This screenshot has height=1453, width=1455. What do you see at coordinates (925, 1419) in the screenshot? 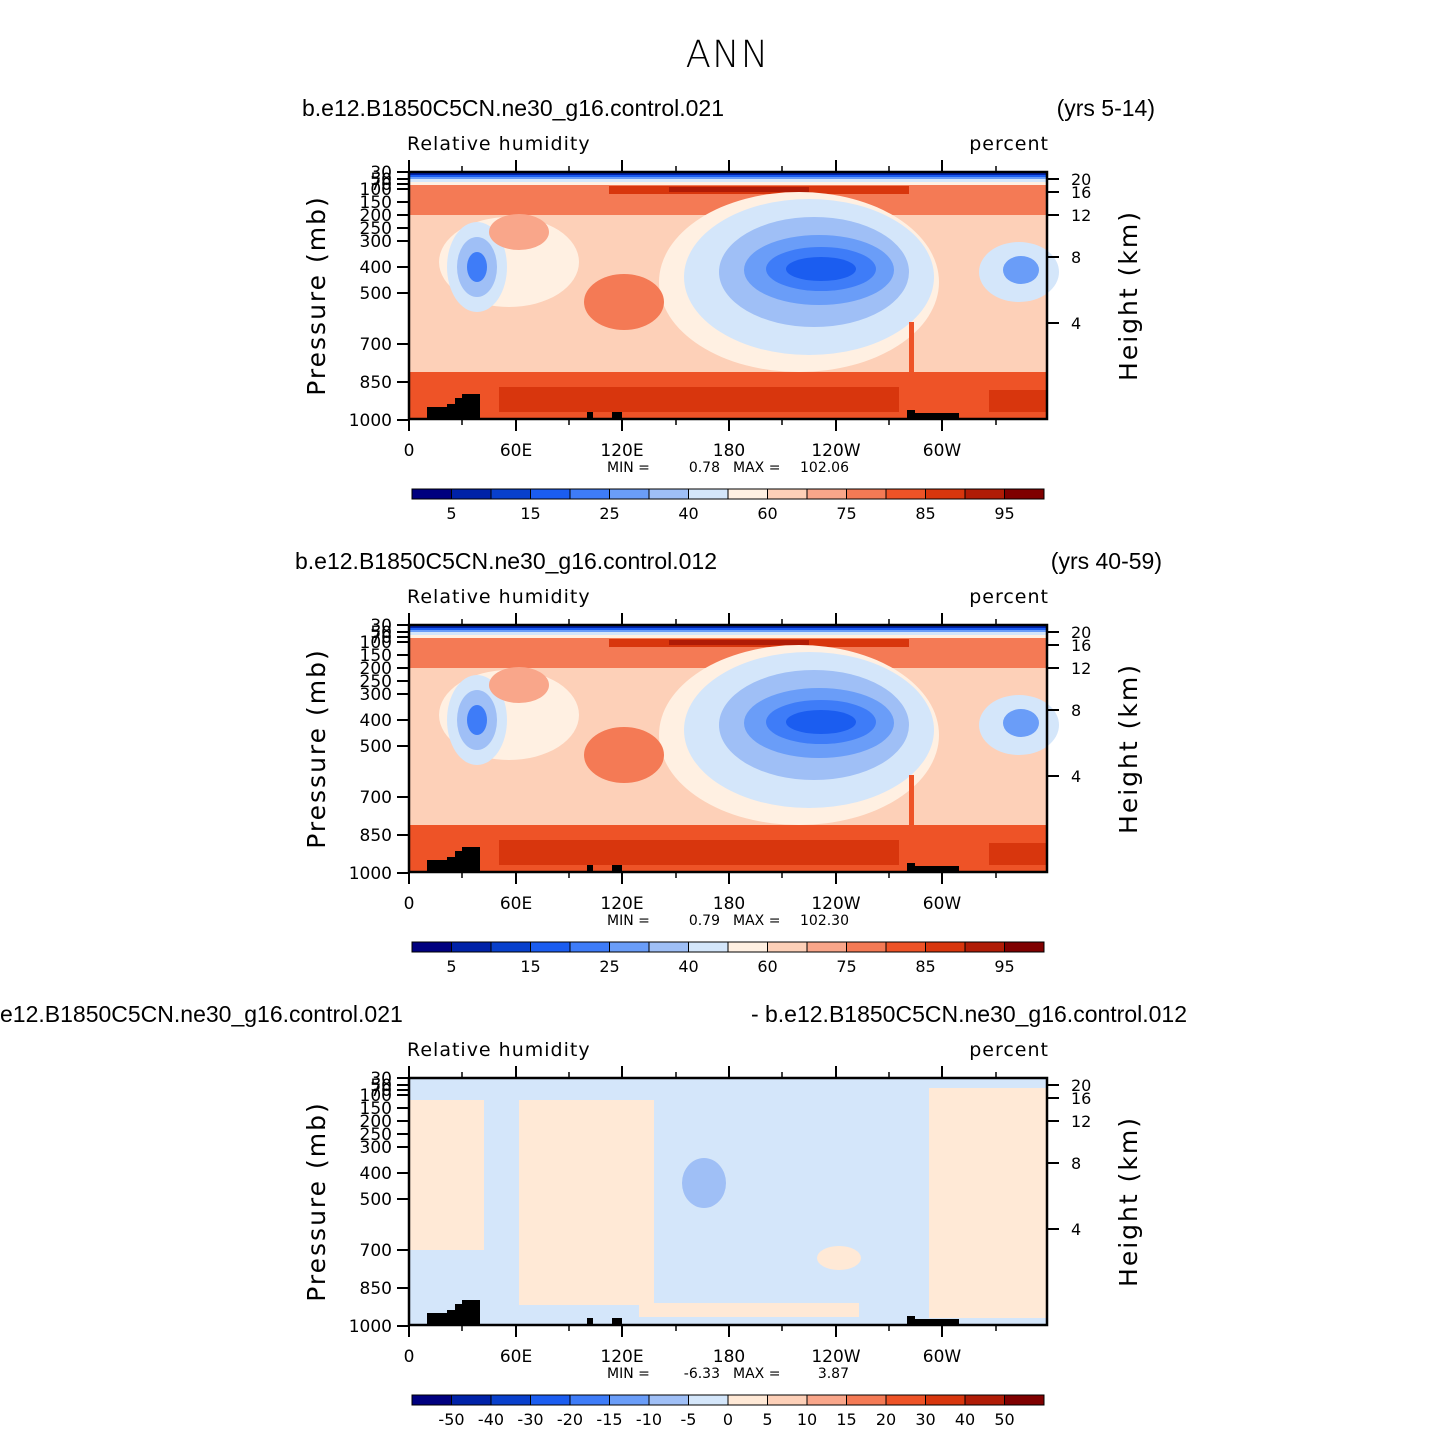
I see `colorbar-label-12: 30` at bounding box center [925, 1419].